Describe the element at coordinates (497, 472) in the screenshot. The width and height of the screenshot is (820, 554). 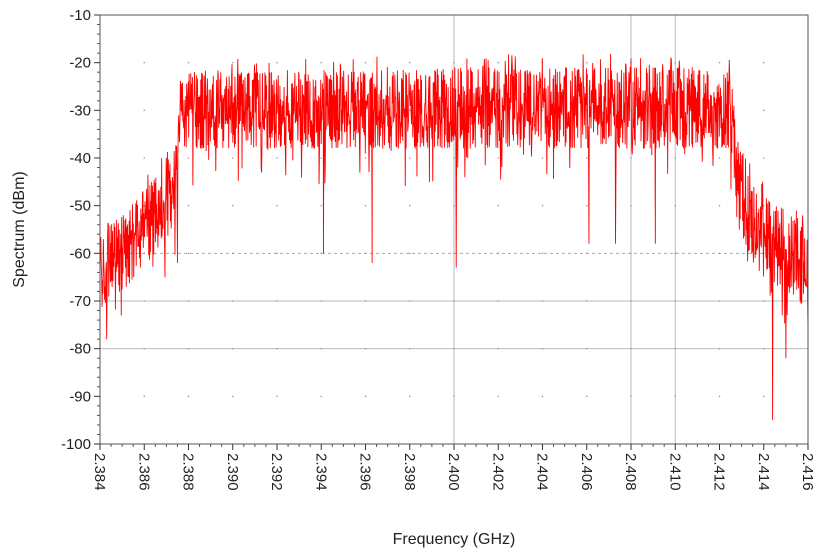
I see `x-tick-label: 2.402` at that location.